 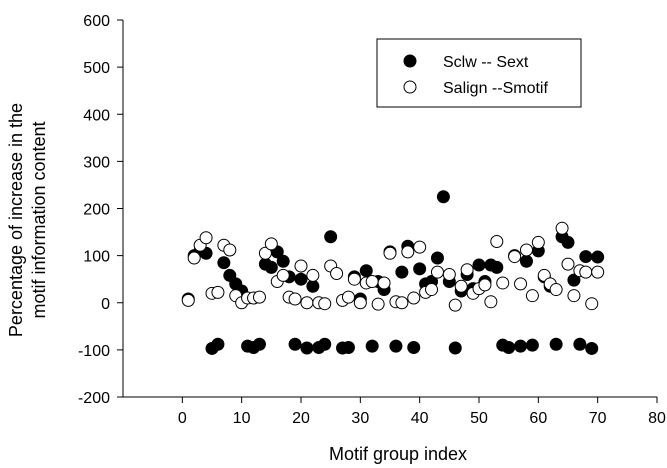 I want to click on legend: Sclw -- Sext Salign --Smotif, so click(x=479, y=73).